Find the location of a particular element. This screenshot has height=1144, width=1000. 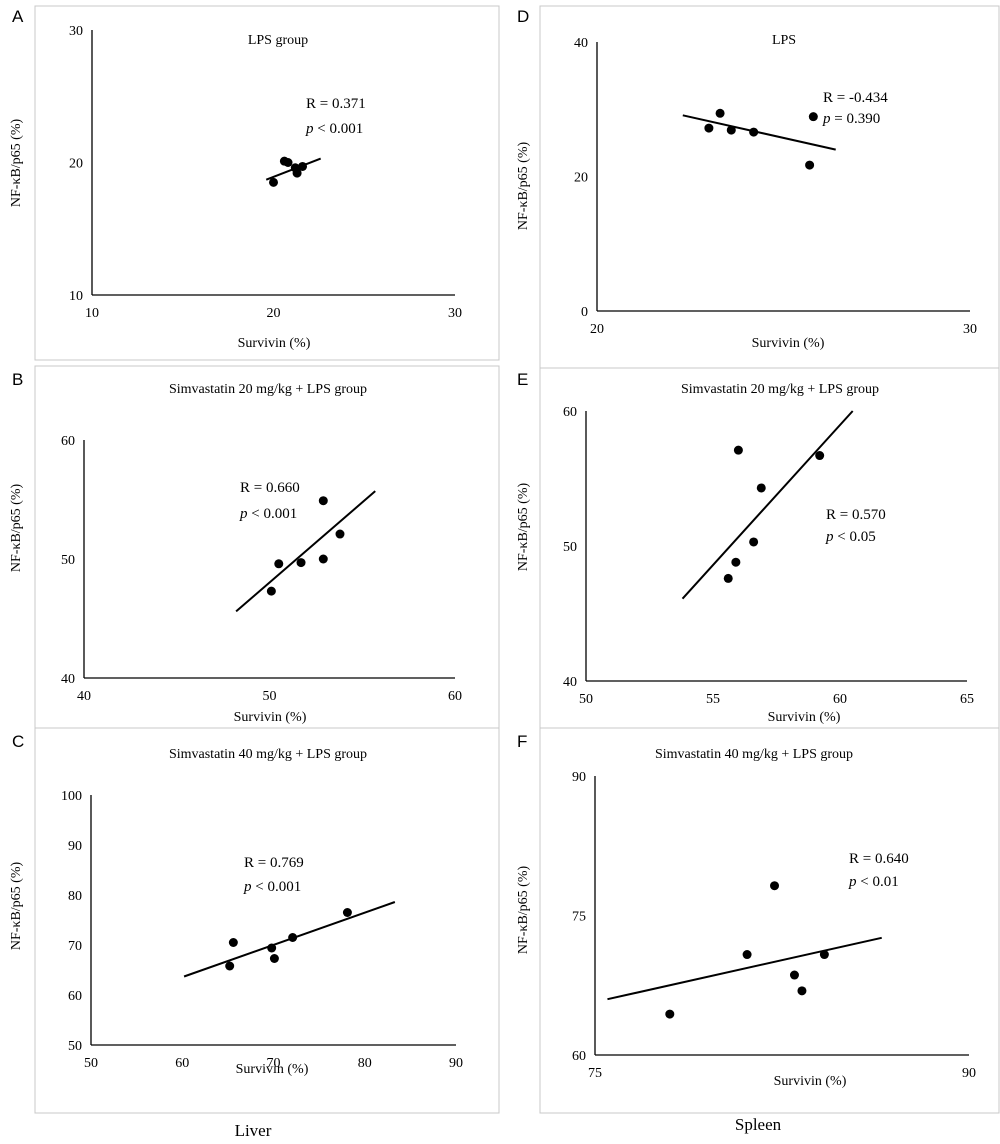

correlation-r: R = 0.570 is located at coordinates (856, 515).